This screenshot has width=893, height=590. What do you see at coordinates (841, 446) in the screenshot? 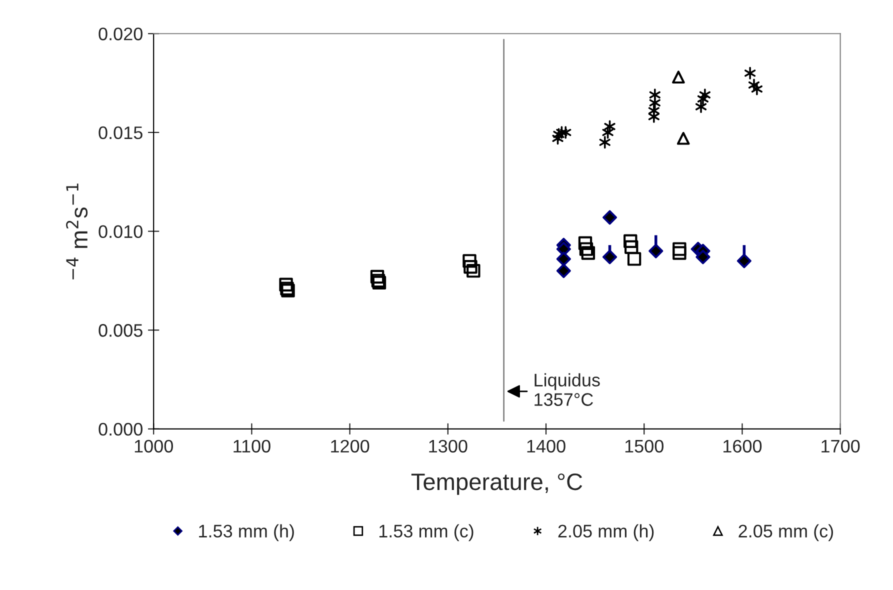
I see `x-tick-label: 1700` at bounding box center [841, 446].